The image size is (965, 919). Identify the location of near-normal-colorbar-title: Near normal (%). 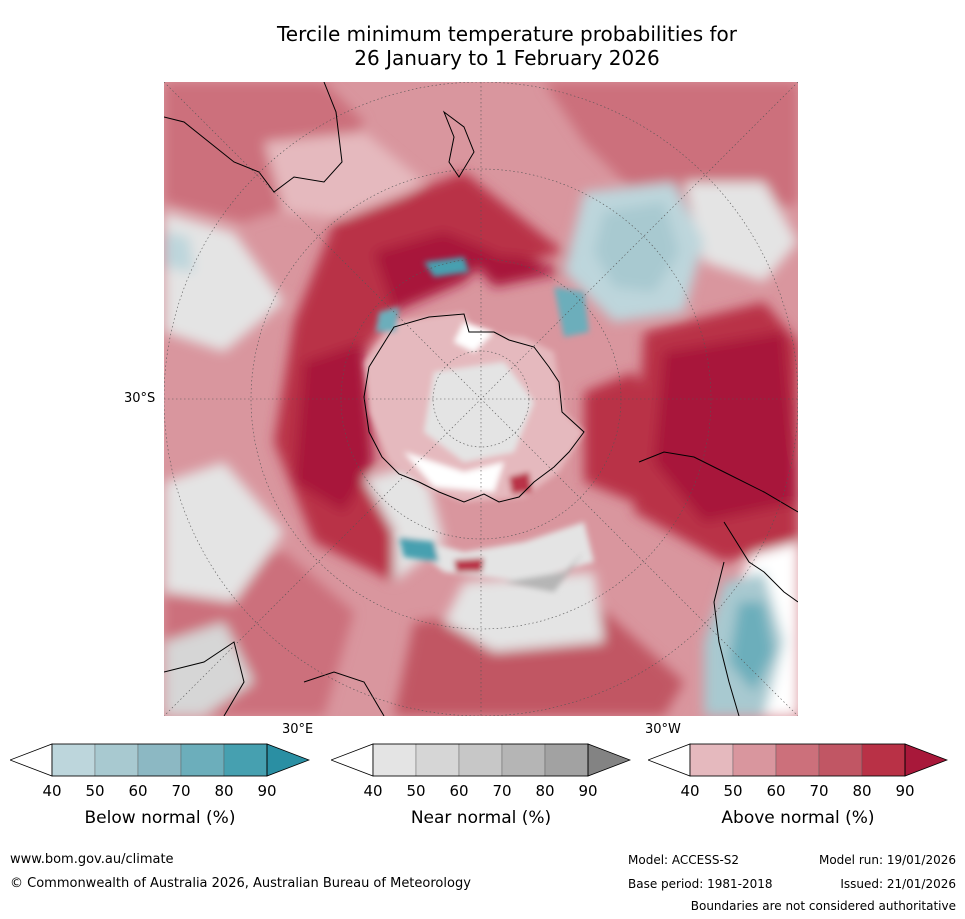
(481, 818).